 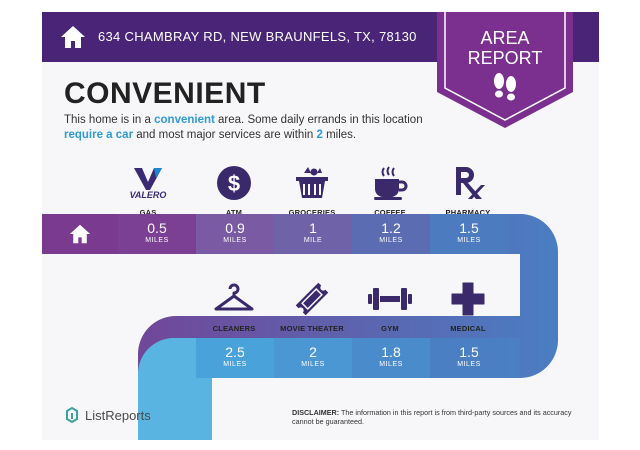 I want to click on desc-text-4: miles., so click(x=339, y=135).